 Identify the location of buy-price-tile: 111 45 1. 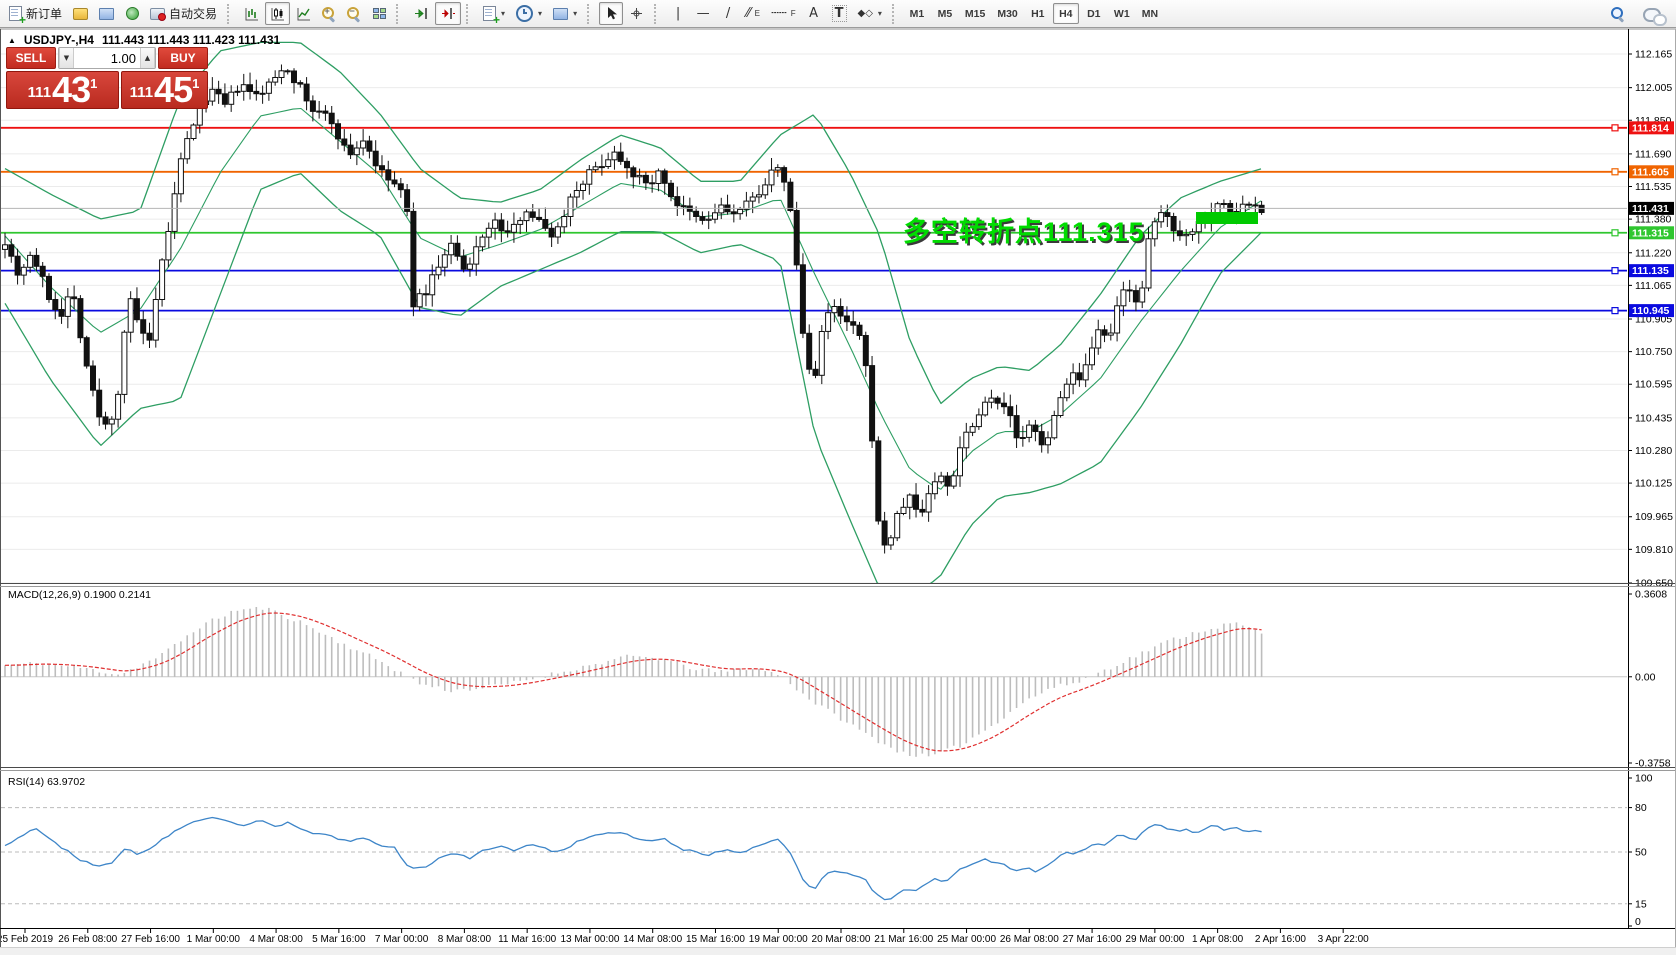
(164, 90).